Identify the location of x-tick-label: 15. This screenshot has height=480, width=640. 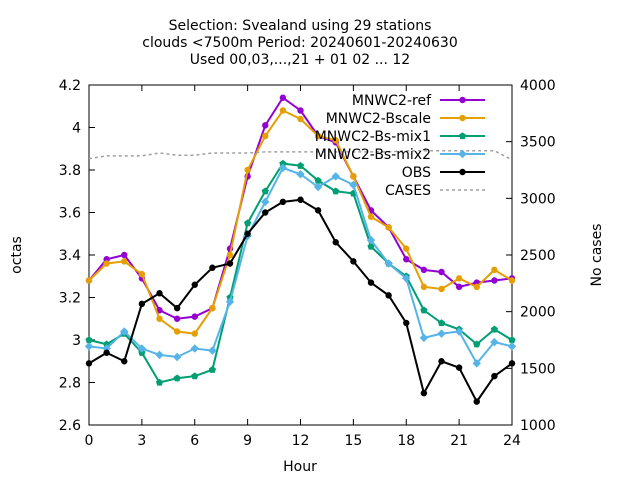
(353, 441).